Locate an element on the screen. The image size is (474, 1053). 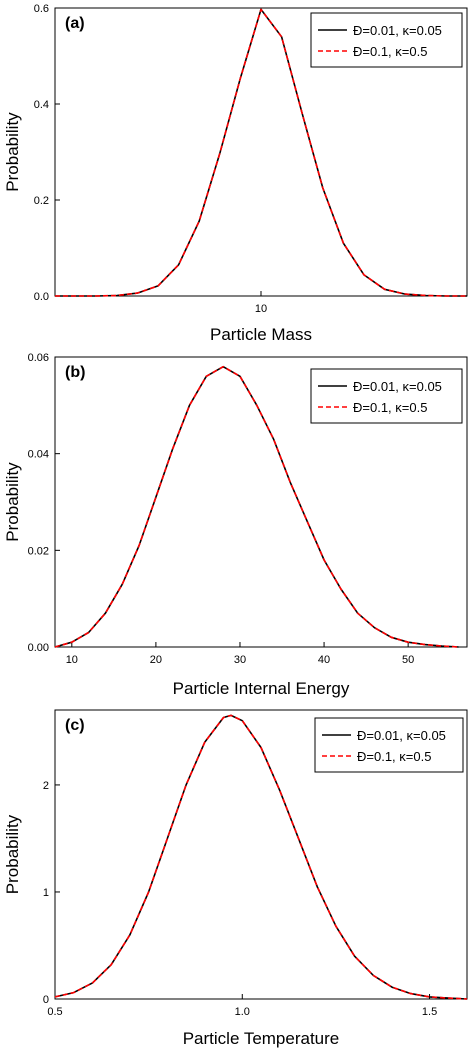
y-tick-label: 0.6 is located at coordinates (41, 9).